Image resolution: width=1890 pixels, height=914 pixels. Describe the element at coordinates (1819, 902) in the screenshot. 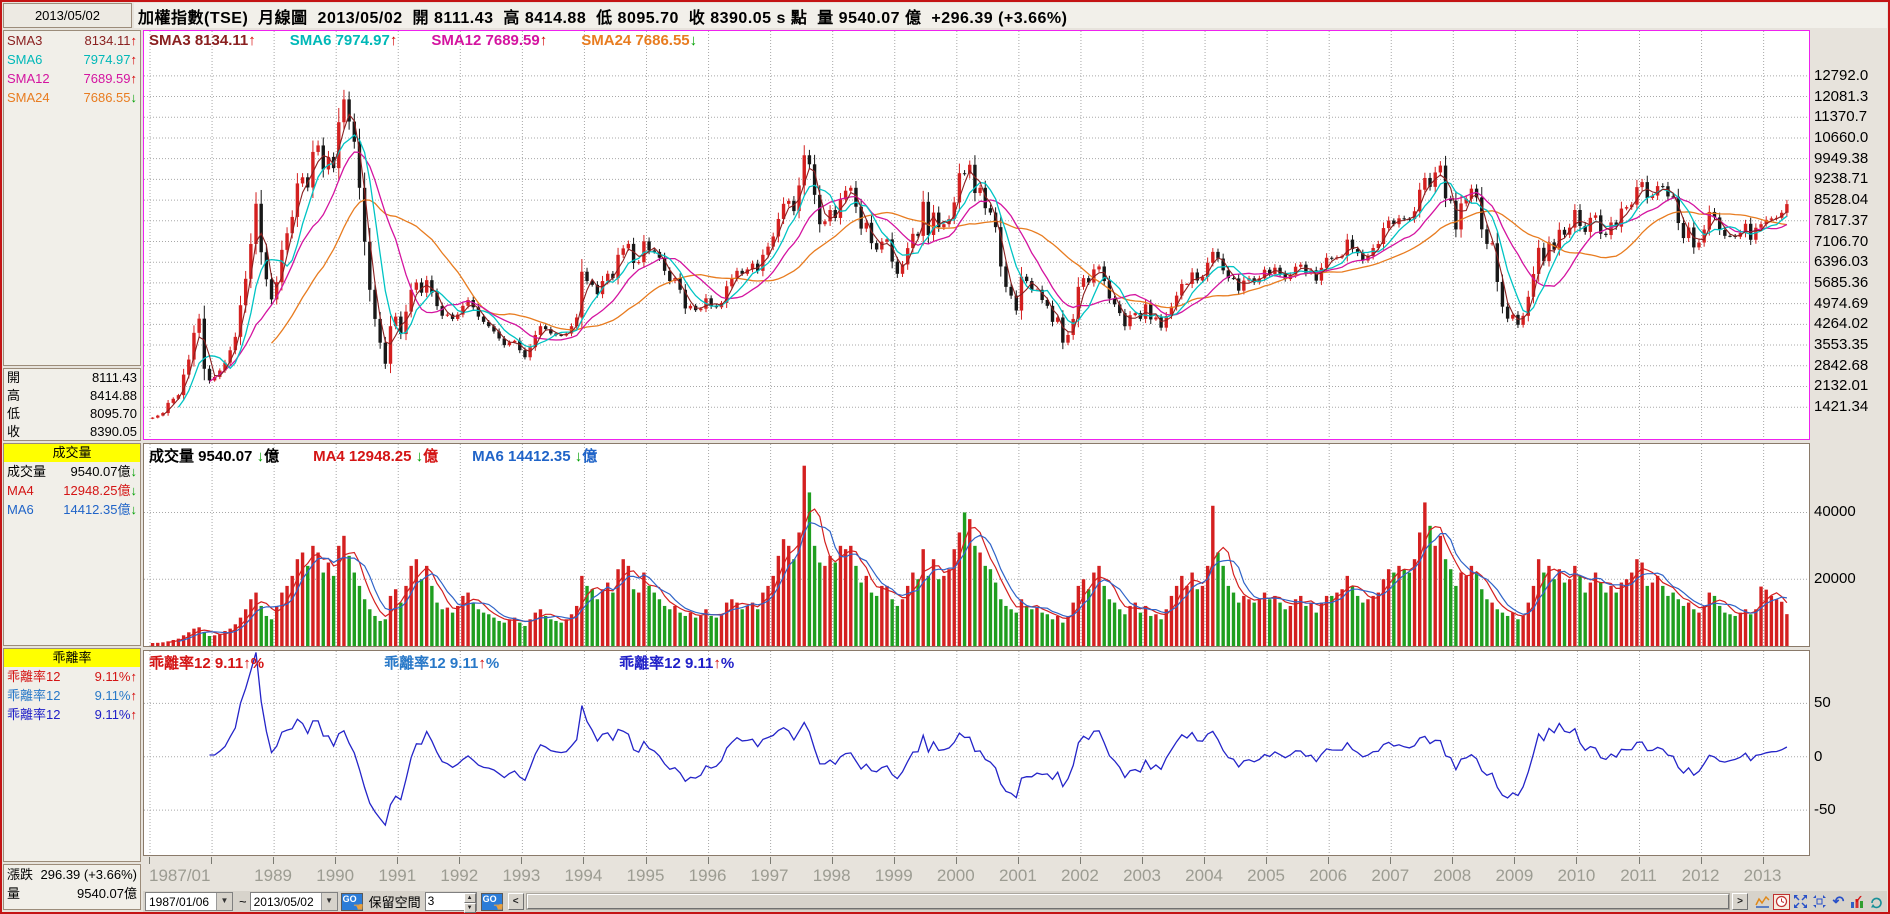

I see `shrink-icon` at that location.